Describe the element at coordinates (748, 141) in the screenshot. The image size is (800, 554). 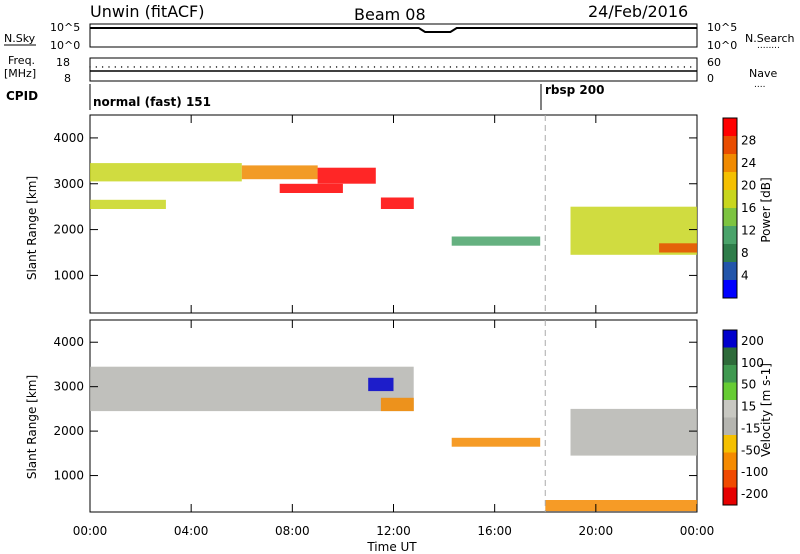
I see `colorbar-tick-label: 28` at that location.